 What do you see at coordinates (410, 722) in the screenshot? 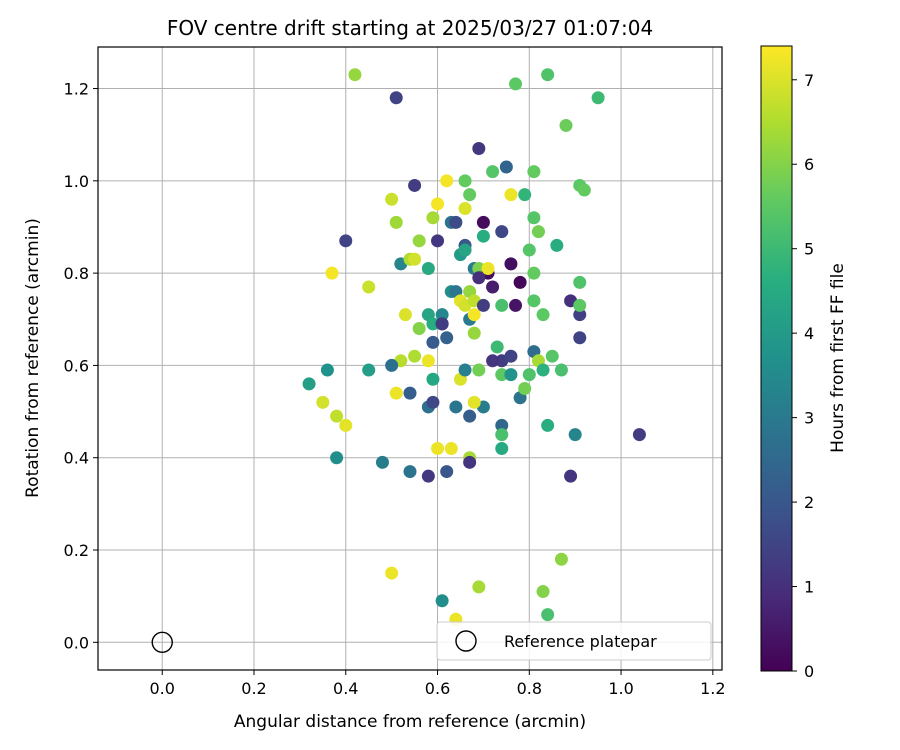
I see `x-axis-label: Angular distance from reference (arcmin)` at bounding box center [410, 722].